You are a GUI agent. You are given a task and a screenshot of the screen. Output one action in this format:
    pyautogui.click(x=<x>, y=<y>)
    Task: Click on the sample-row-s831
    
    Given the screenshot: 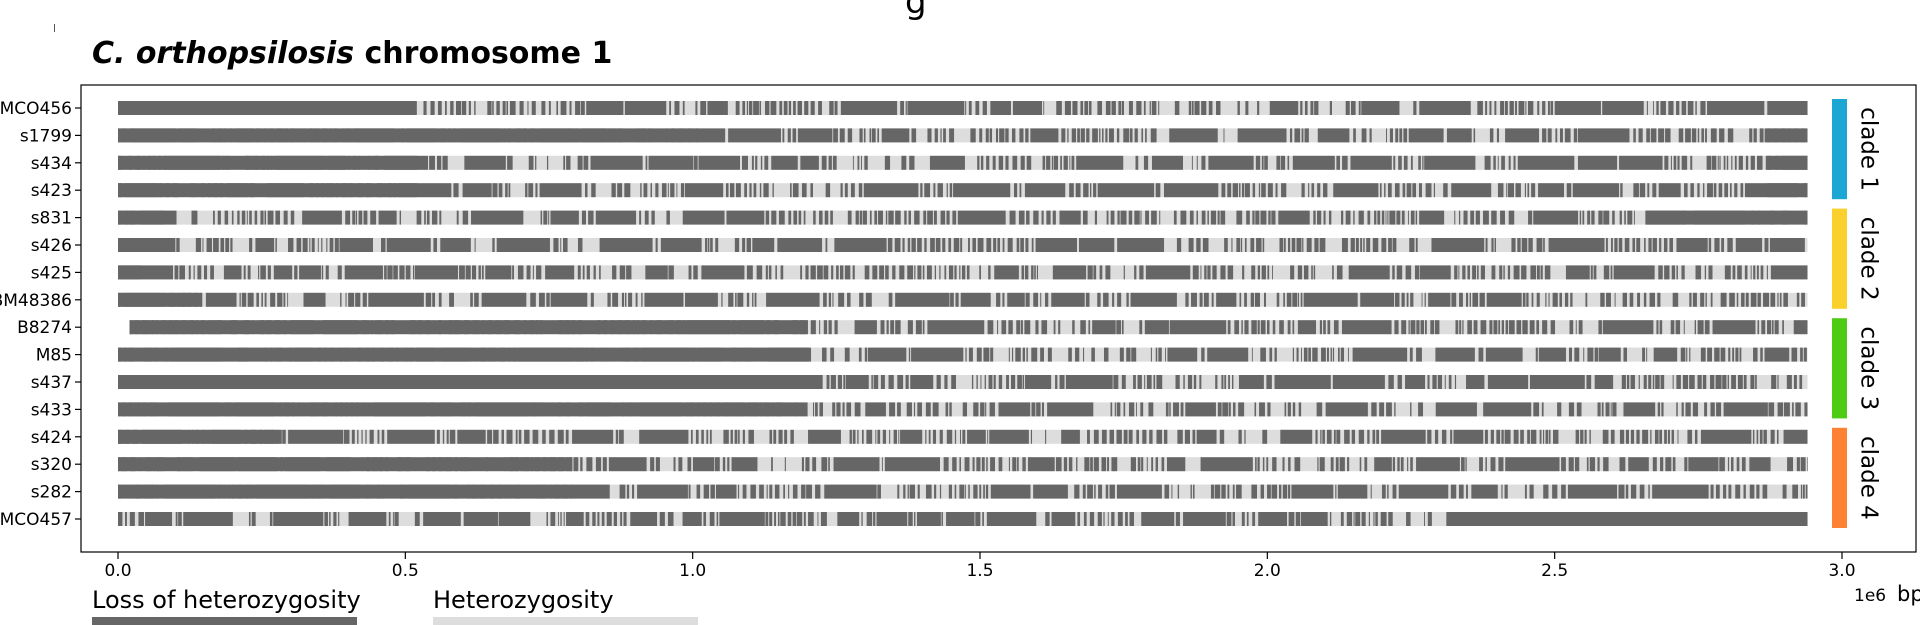 What is the action you would take?
    pyautogui.click(x=963, y=217)
    